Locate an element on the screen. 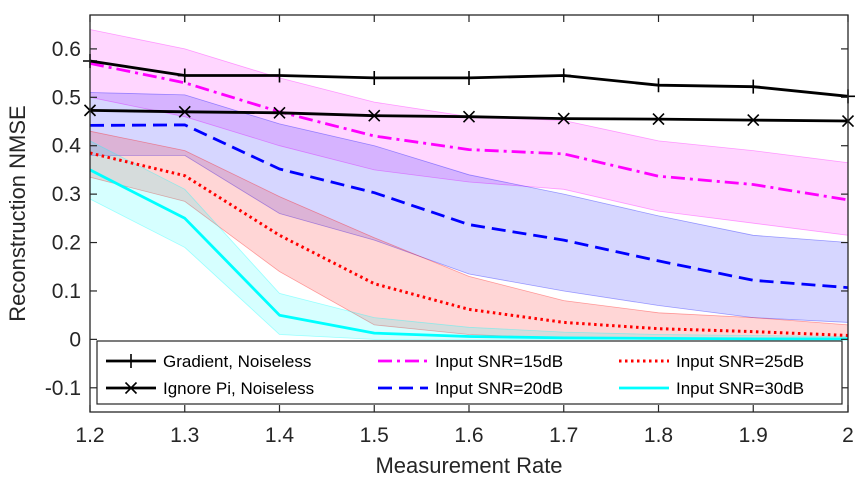 This screenshot has width=862, height=484. legend-marker-x is located at coordinates (131, 388).